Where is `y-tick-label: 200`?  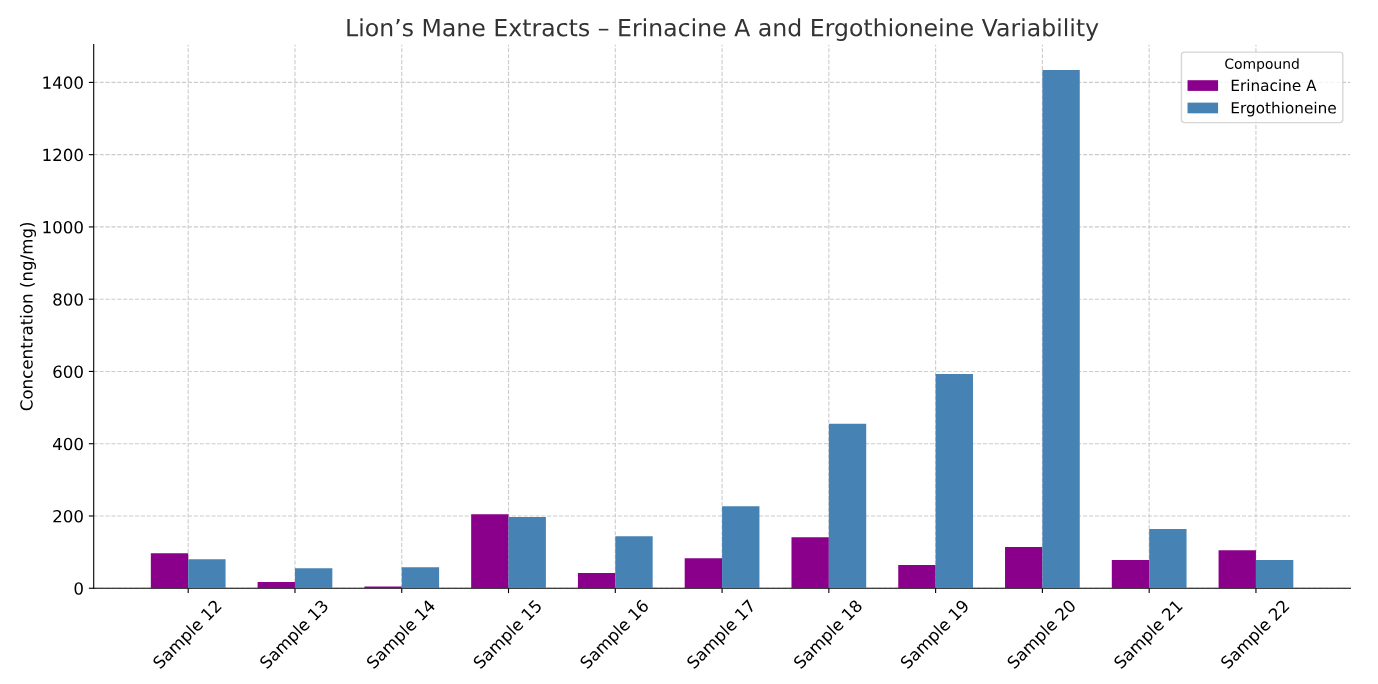 y-tick-label: 200 is located at coordinates (68, 516).